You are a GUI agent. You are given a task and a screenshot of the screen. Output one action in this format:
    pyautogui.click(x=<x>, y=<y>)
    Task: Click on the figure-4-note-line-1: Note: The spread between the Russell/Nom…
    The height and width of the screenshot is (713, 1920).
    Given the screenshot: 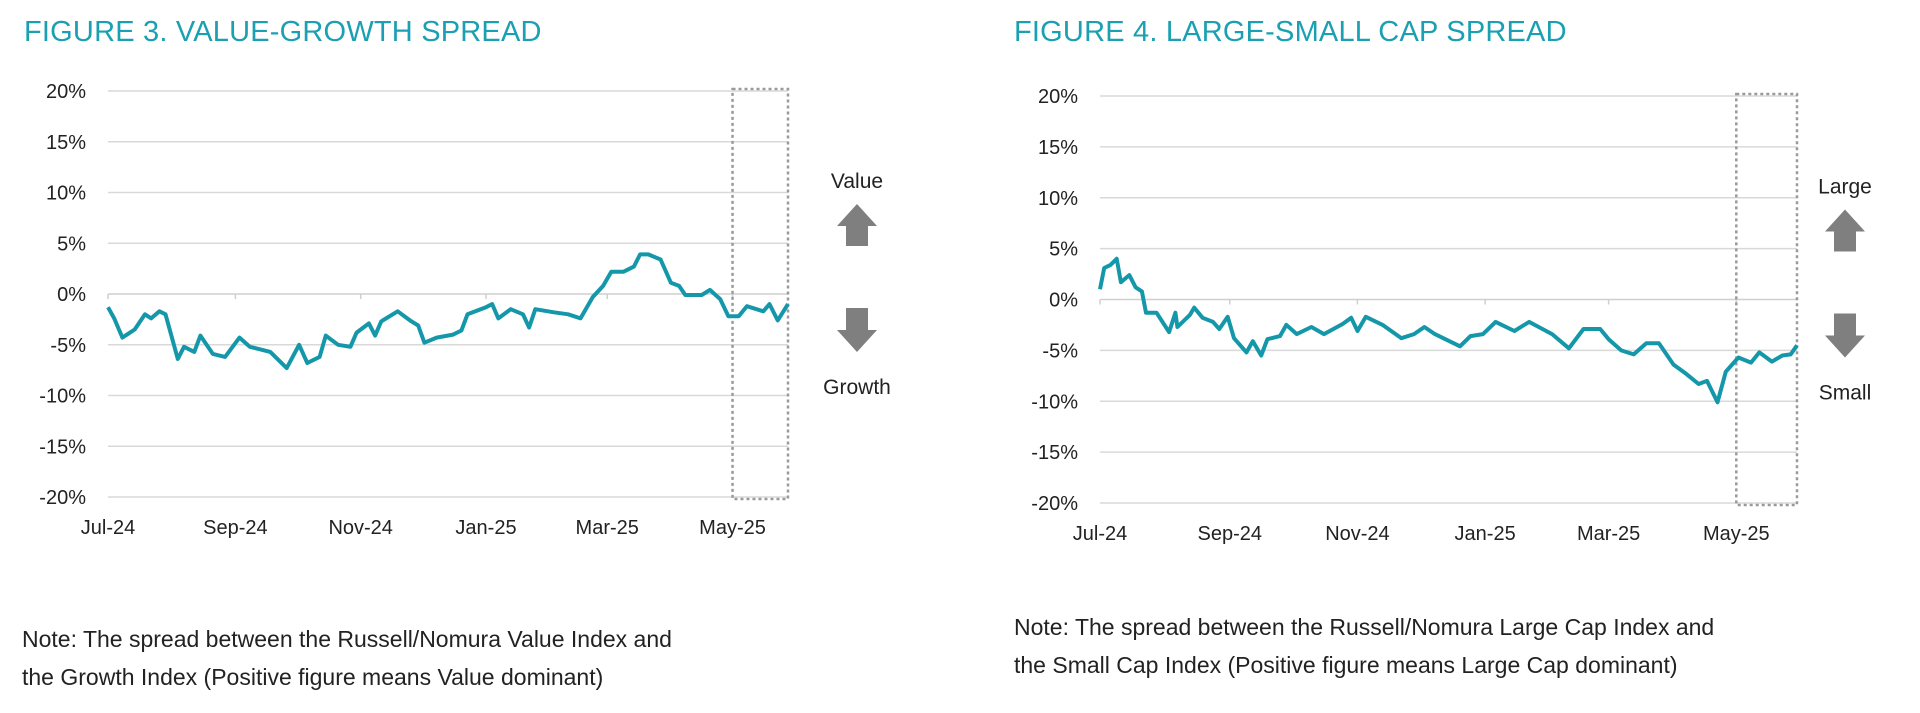 What is the action you would take?
    pyautogui.click(x=1364, y=627)
    